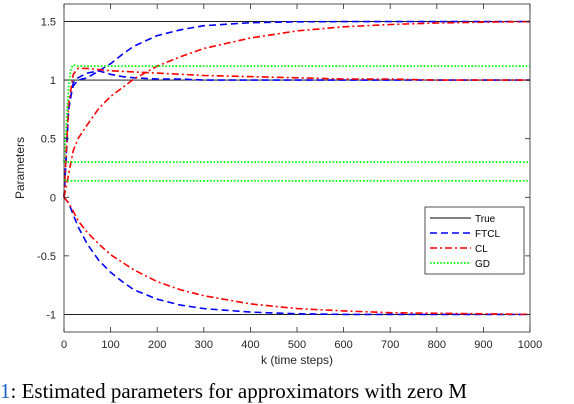 The width and height of the screenshot is (574, 404). Describe the element at coordinates (48, 140) in the screenshot. I see `y-tick-label: 0.5` at that location.